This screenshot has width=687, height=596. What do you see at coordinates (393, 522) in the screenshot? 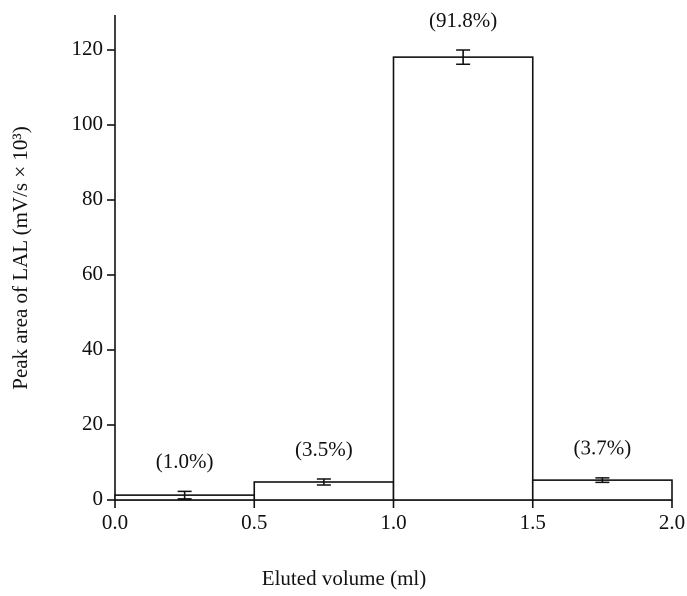
I see `x-tick-label: 1.0` at bounding box center [393, 522].